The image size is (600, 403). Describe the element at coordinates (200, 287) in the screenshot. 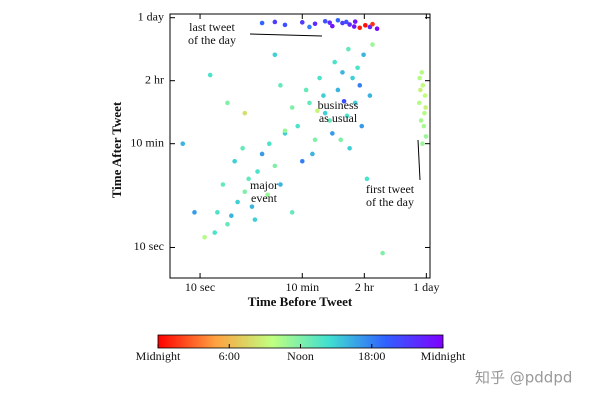

I see `x-tick-label: 10 sec` at that location.